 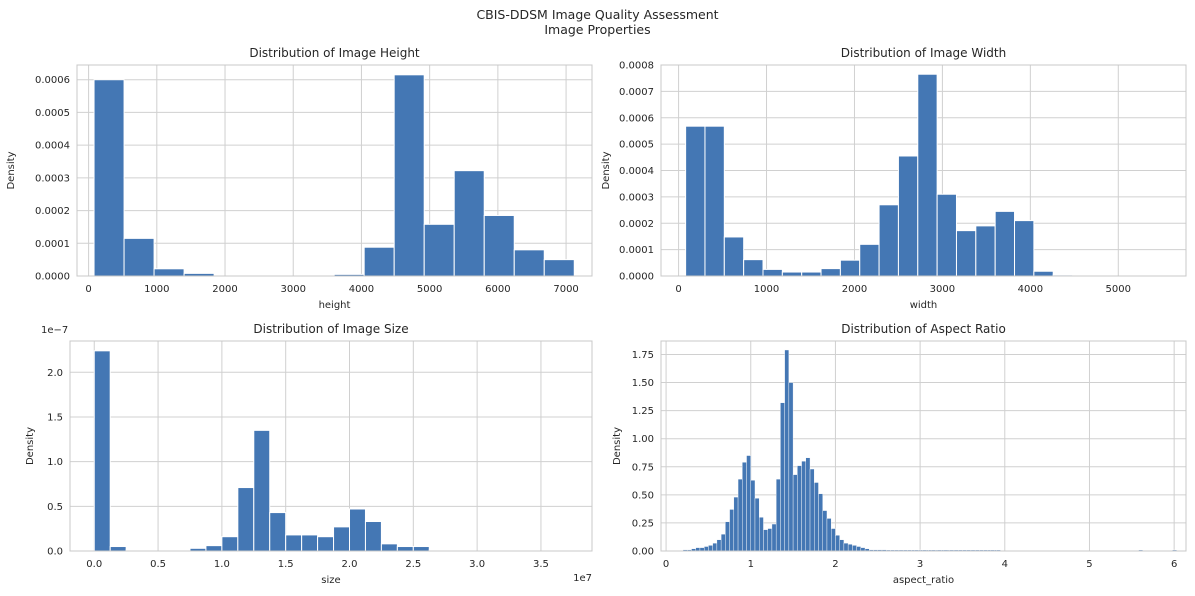 What do you see at coordinates (636, 224) in the screenshot?
I see `y-tick-label: 0.0002` at bounding box center [636, 224].